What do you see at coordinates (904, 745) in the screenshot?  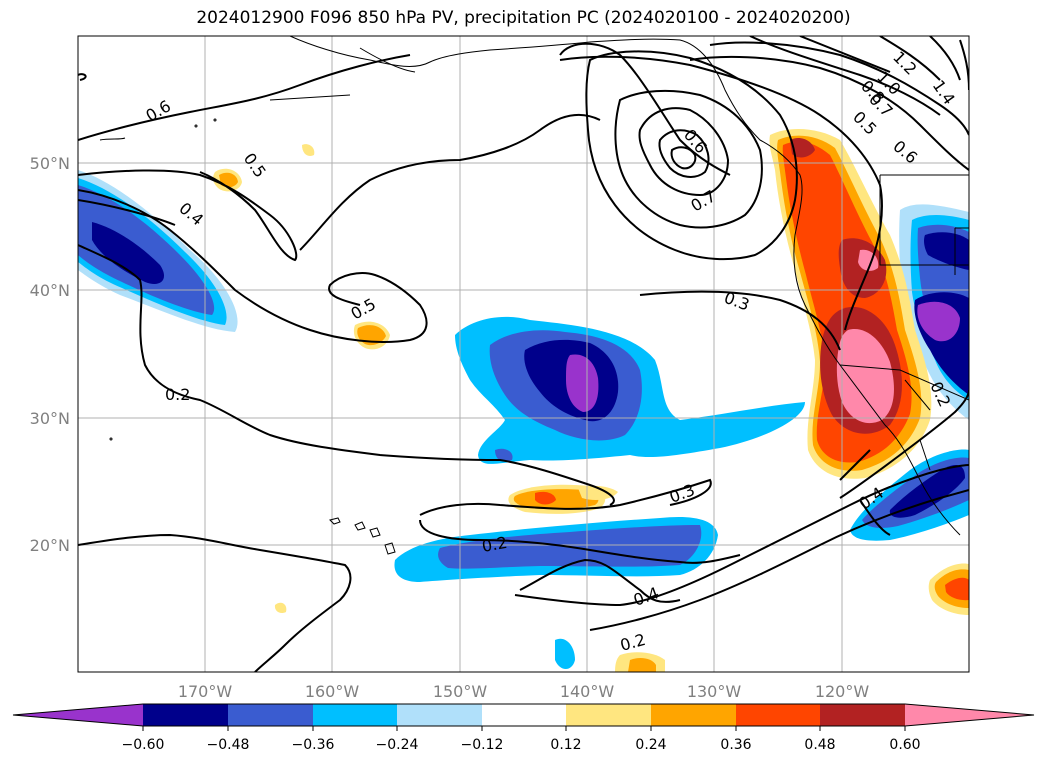 I see `colorbar-tick-label: 0.60` at bounding box center [904, 745].